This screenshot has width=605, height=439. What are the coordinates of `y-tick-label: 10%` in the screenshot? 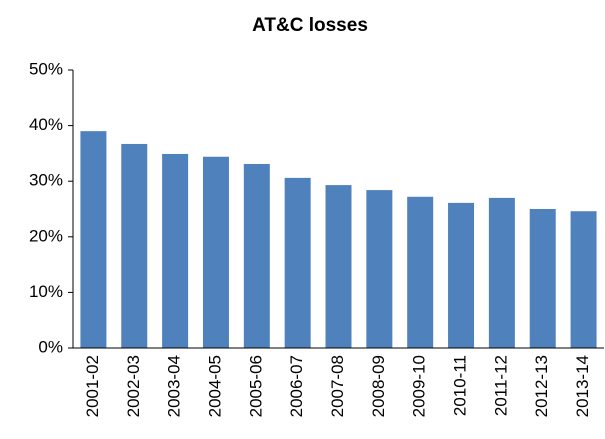 It's located at (46, 291).